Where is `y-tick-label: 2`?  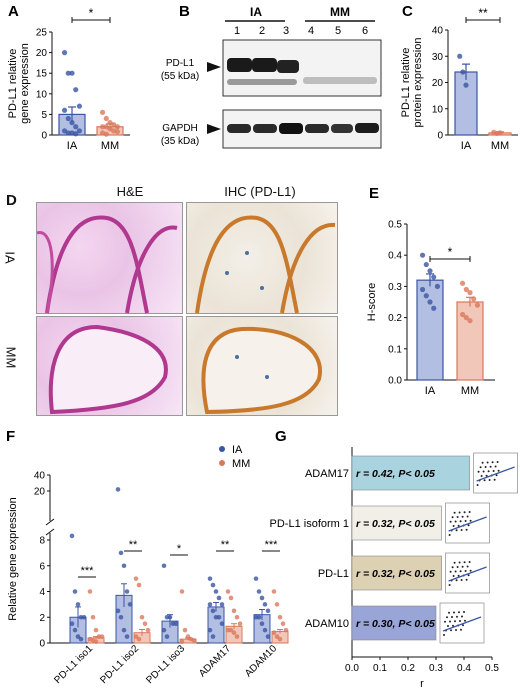 y-tick-label: 2 is located at coordinates (42, 618).